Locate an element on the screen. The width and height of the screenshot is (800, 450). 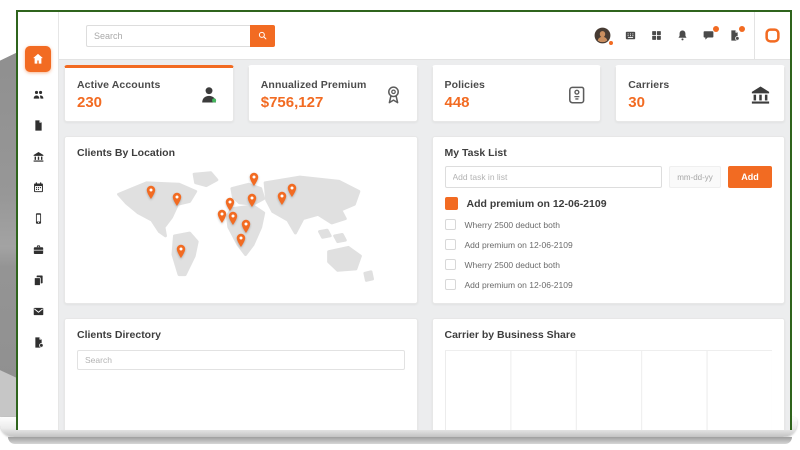
carrier-share-panel: Carrier by Business Share is located at coordinates (608, 374).